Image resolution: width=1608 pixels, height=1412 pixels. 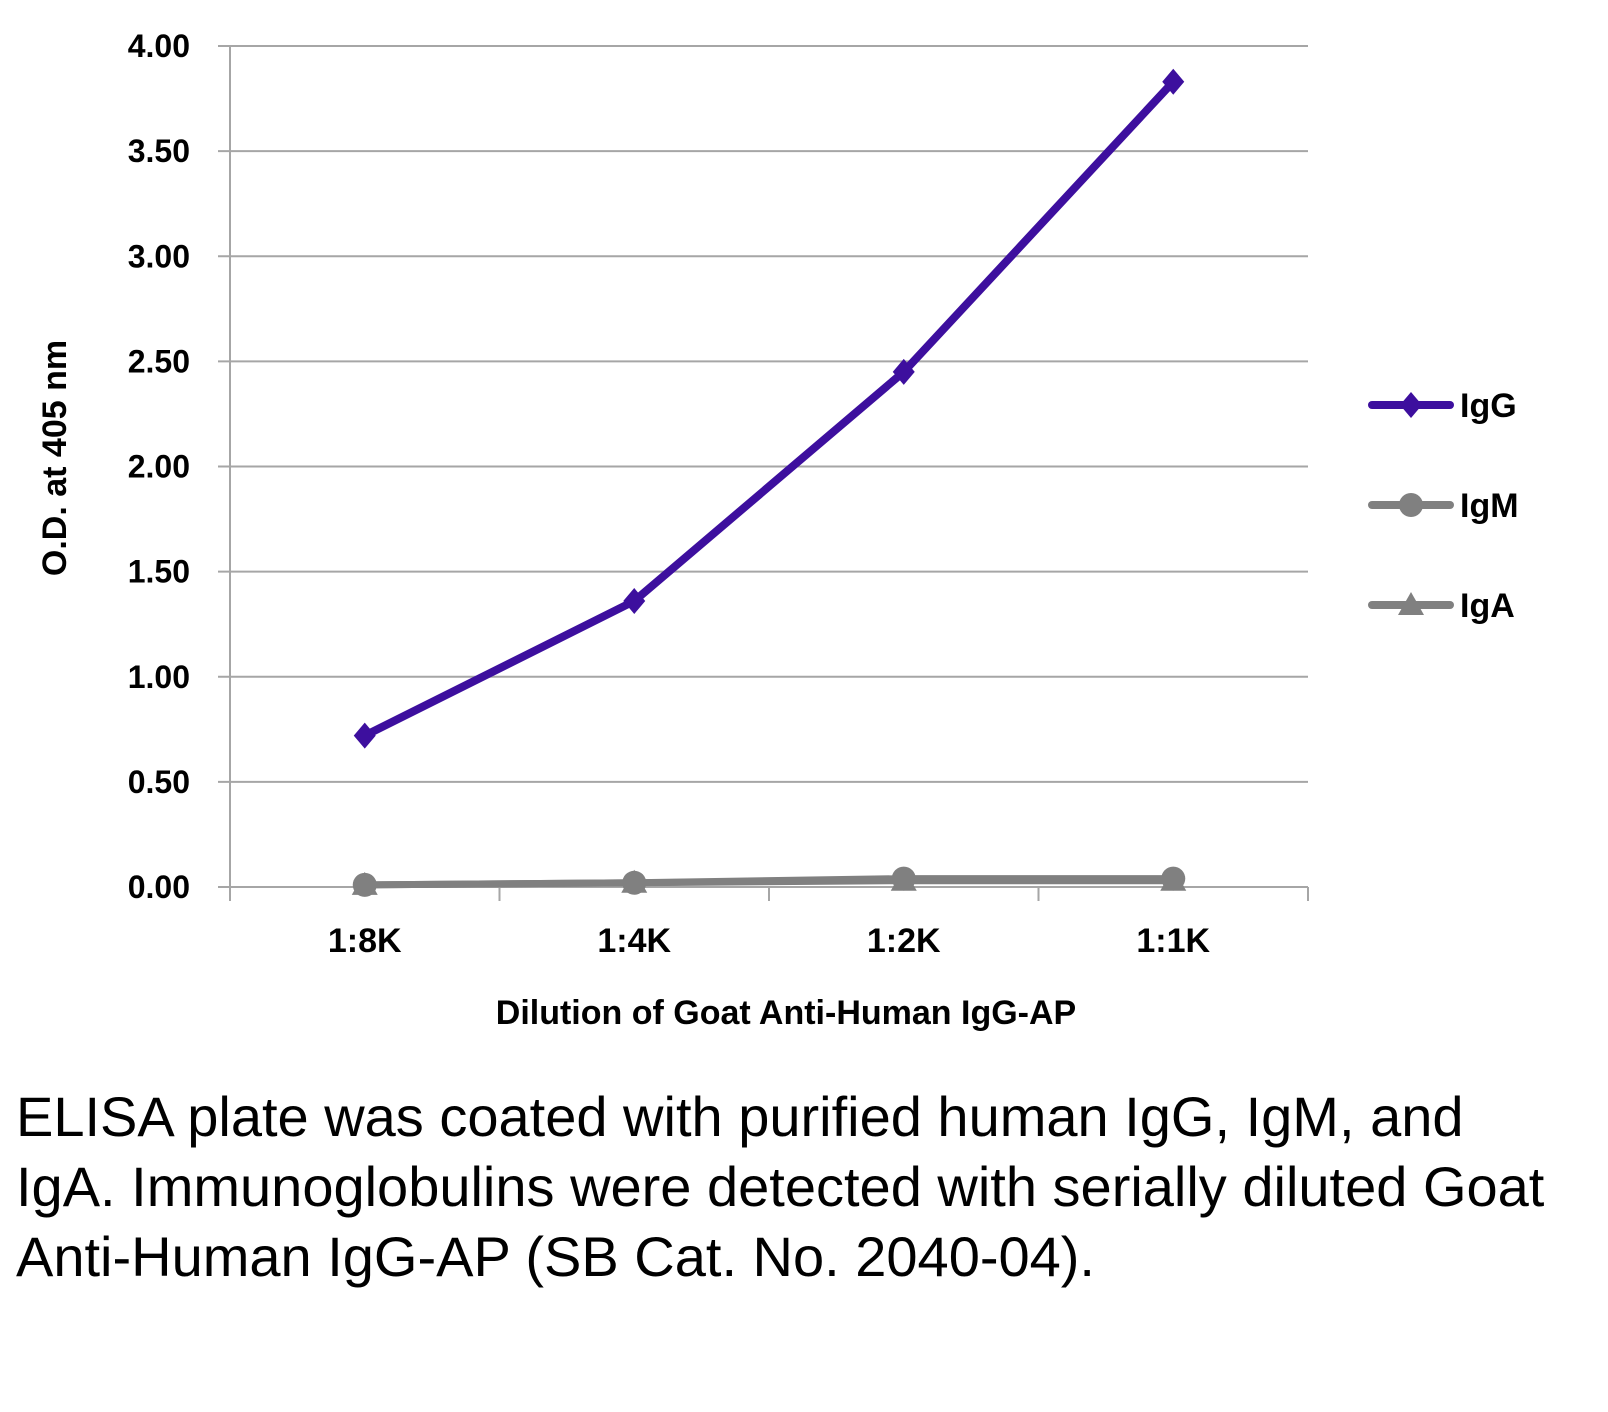 I want to click on y-tick-label: 2.50, so click(x=159, y=361).